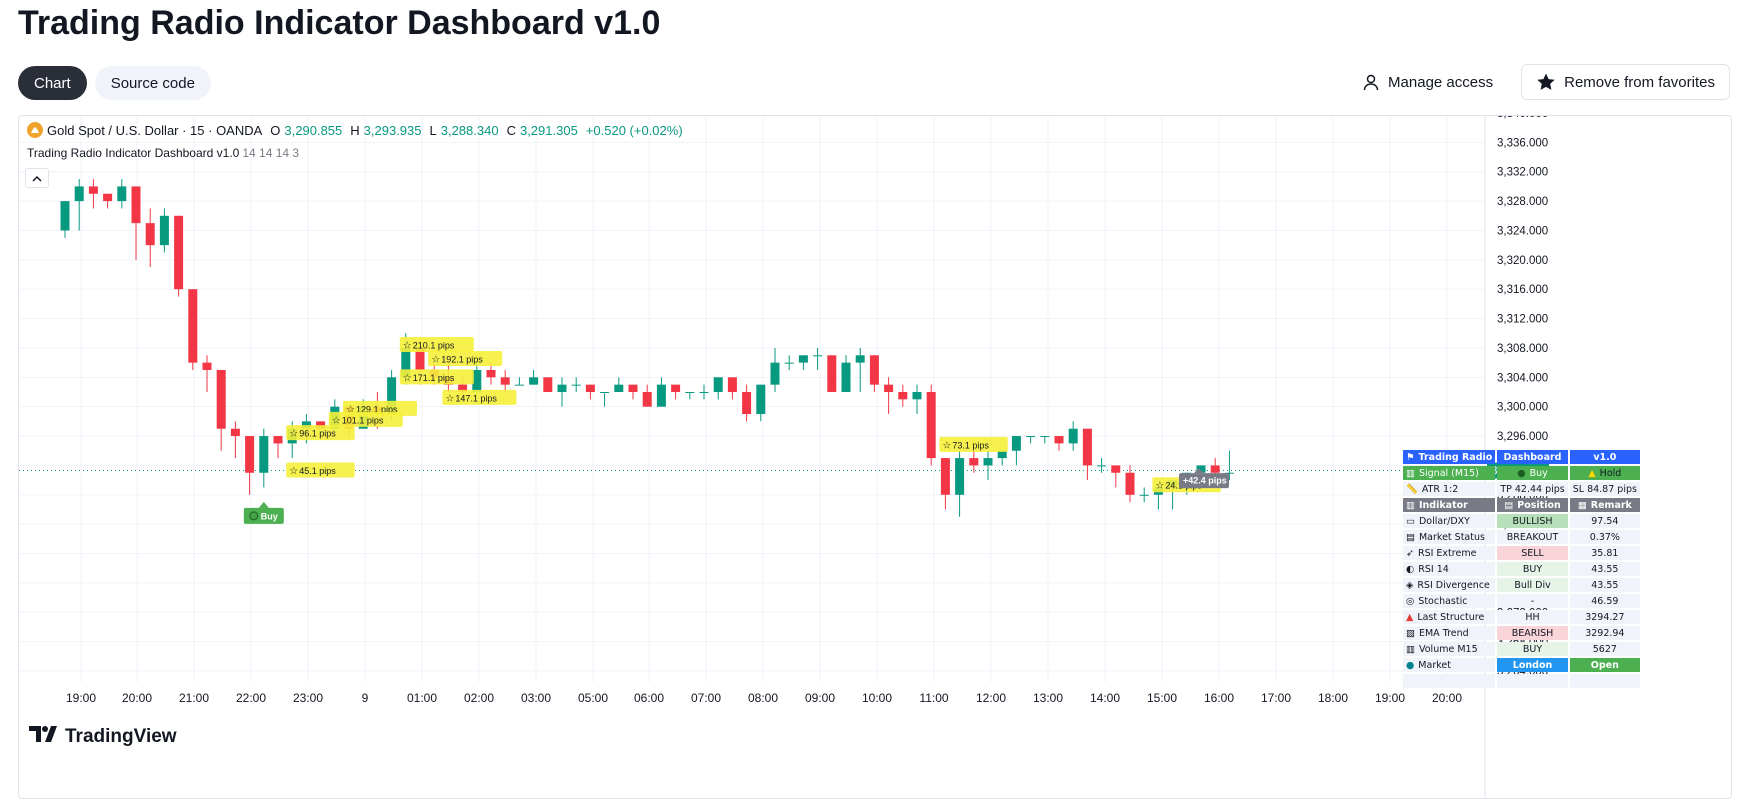 This screenshot has width=1740, height=804. I want to click on tradingview-logo: TradingView, so click(103, 737).